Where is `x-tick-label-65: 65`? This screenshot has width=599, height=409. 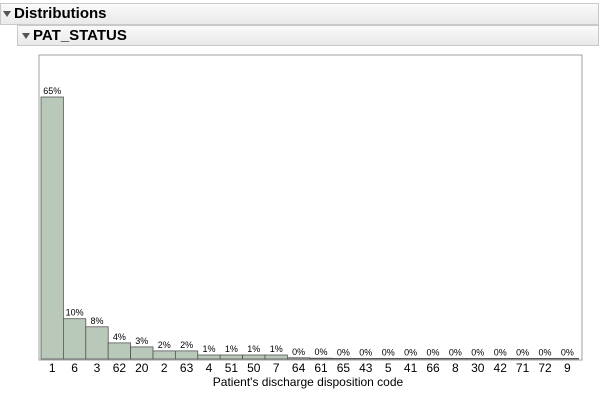
x-tick-label-65: 65 is located at coordinates (344, 368).